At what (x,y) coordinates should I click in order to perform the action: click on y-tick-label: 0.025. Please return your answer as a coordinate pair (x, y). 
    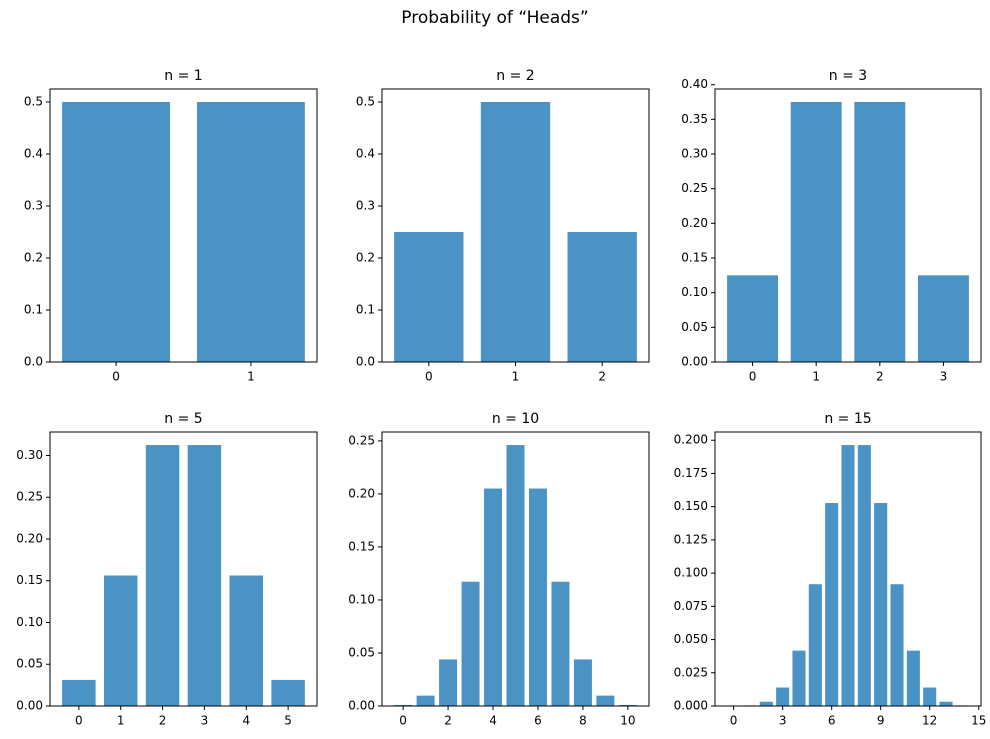
    Looking at the image, I should click on (691, 672).